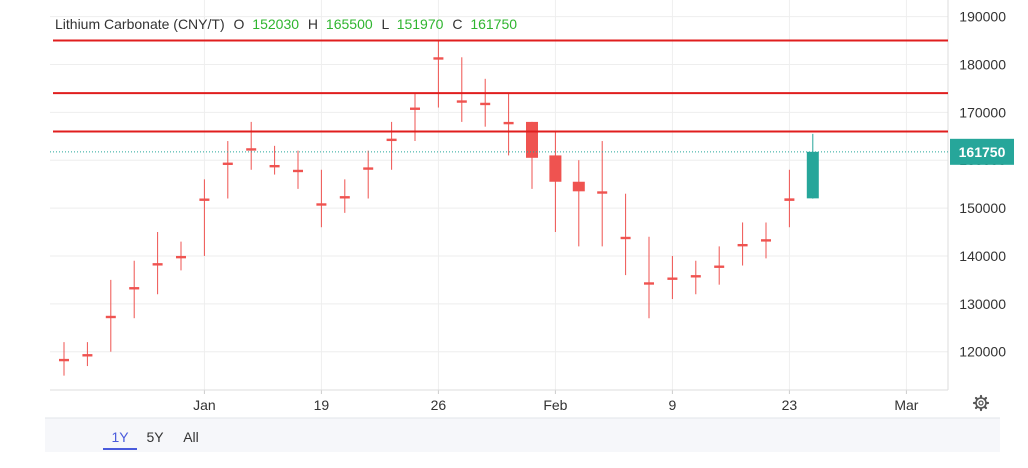 The width and height of the screenshot is (1028, 468). Describe the element at coordinates (555, 405) in the screenshot. I see `x-tick-label: Feb` at that location.